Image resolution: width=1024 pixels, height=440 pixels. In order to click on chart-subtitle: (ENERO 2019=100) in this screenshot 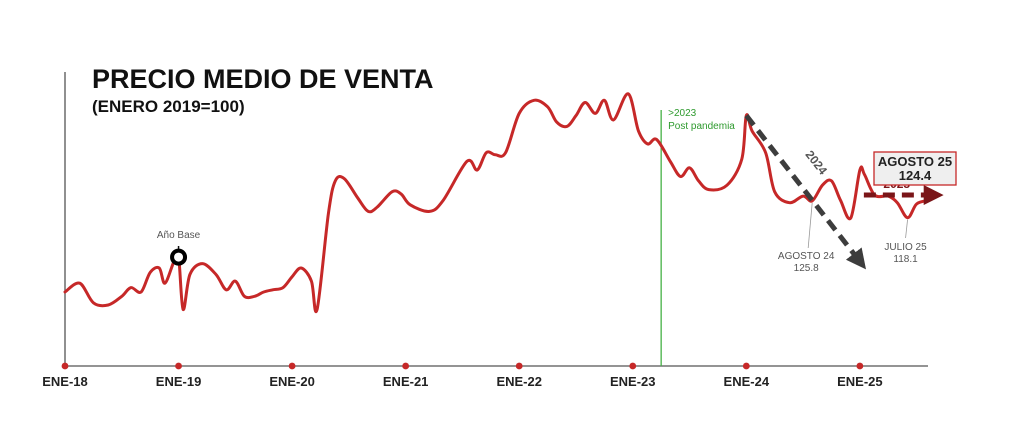, I will do `click(168, 106)`.